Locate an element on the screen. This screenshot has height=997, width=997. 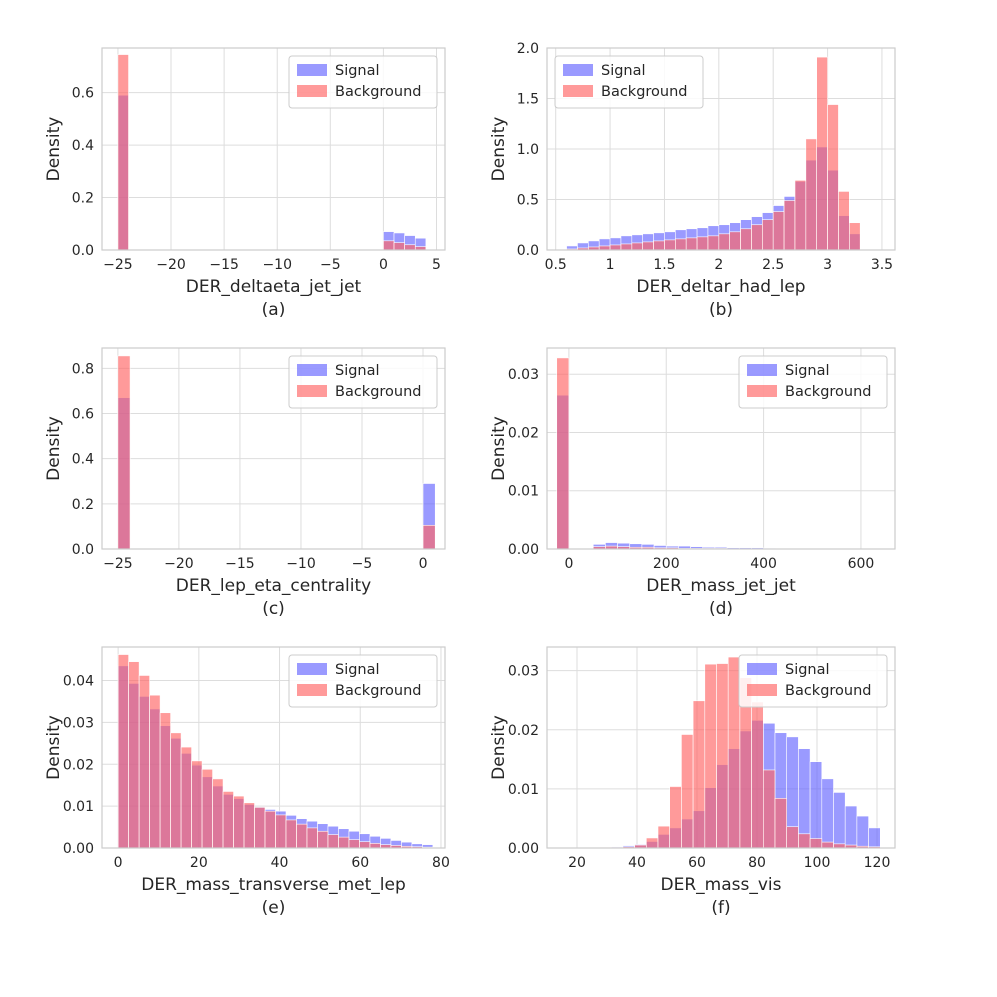
x-tick-label: 400 is located at coordinates (763, 564).